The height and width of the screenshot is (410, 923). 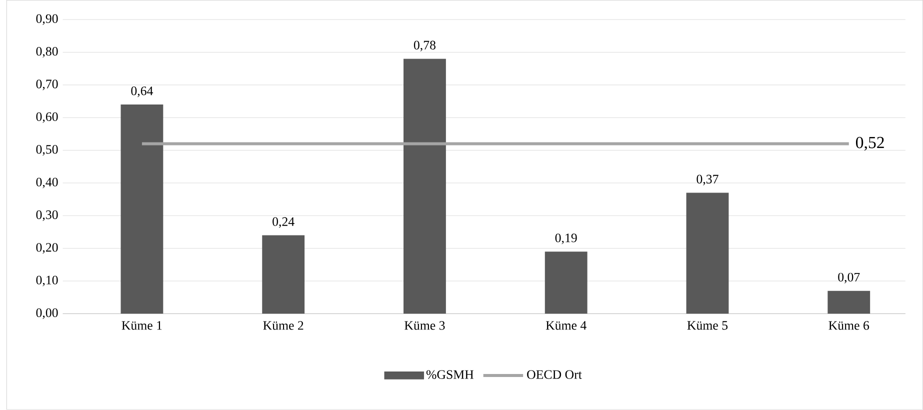 I want to click on data-label: 0,07, so click(x=849, y=278).